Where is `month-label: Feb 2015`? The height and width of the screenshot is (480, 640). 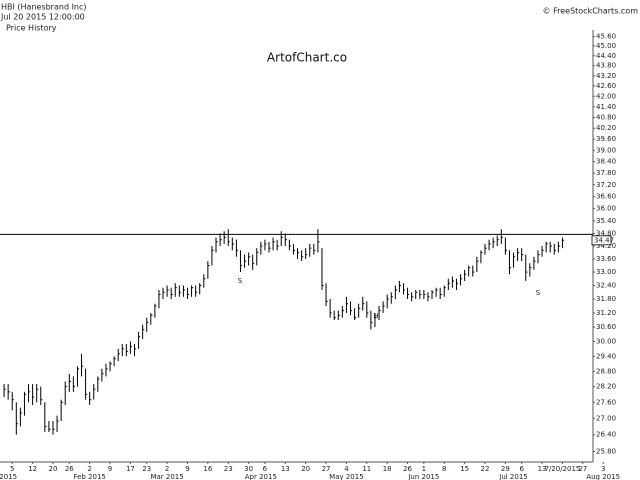 month-label: Feb 2015 is located at coordinates (89, 476).